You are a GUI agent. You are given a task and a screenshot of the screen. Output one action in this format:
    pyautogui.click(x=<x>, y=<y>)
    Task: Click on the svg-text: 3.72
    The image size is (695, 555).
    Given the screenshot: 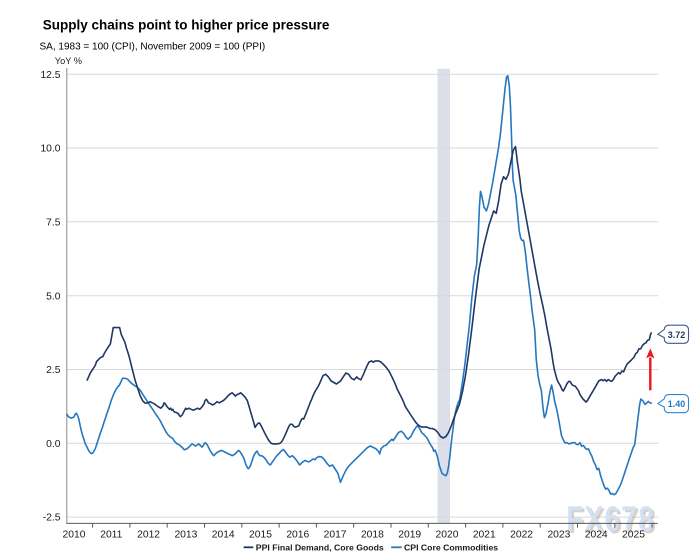 What is the action you would take?
    pyautogui.click(x=677, y=335)
    